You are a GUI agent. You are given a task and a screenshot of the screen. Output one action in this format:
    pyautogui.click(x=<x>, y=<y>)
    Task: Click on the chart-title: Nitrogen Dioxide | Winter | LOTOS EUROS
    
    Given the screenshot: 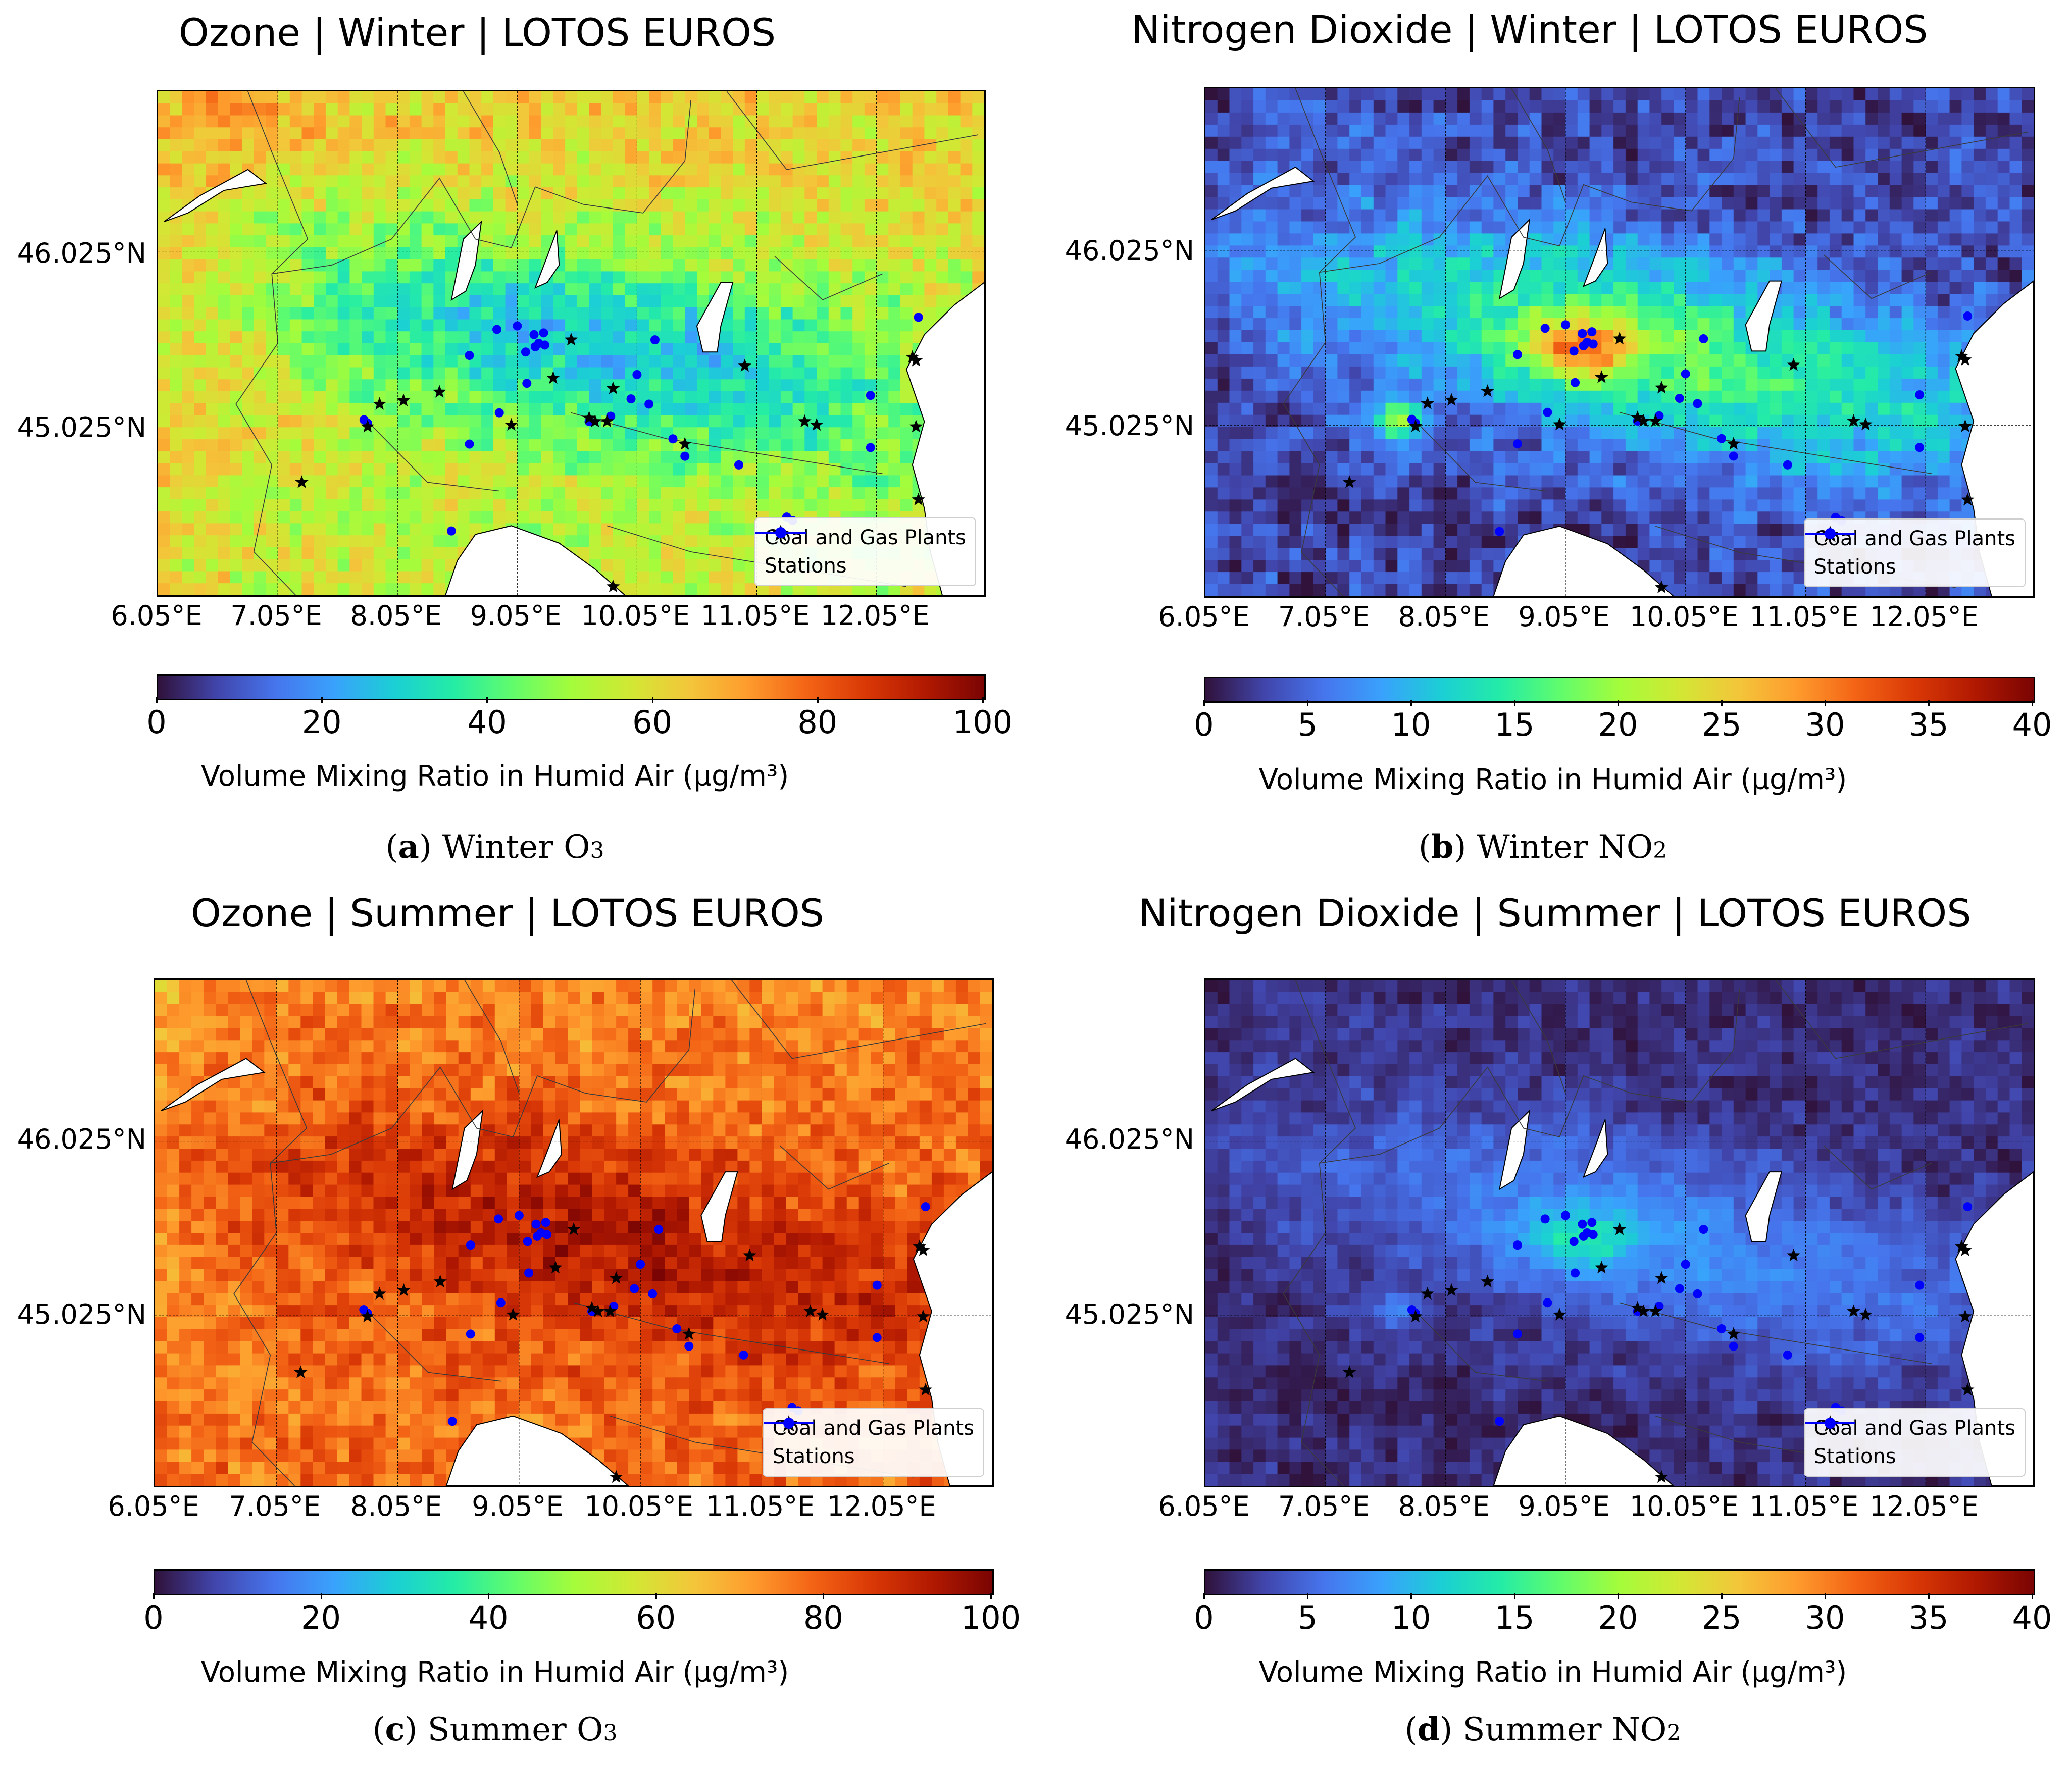 What is the action you would take?
    pyautogui.click(x=1529, y=30)
    